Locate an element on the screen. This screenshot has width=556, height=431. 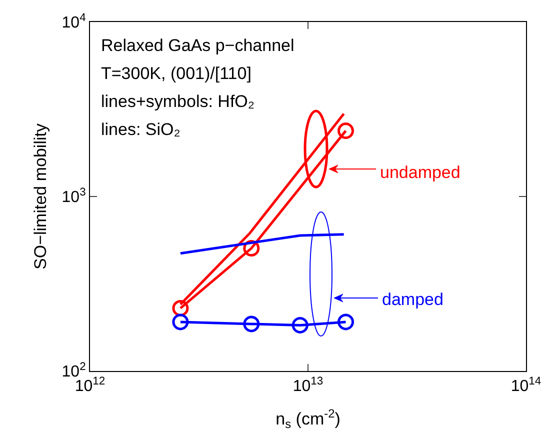
x-tick-label: 10$^{13}$ is located at coordinates (308, 385).